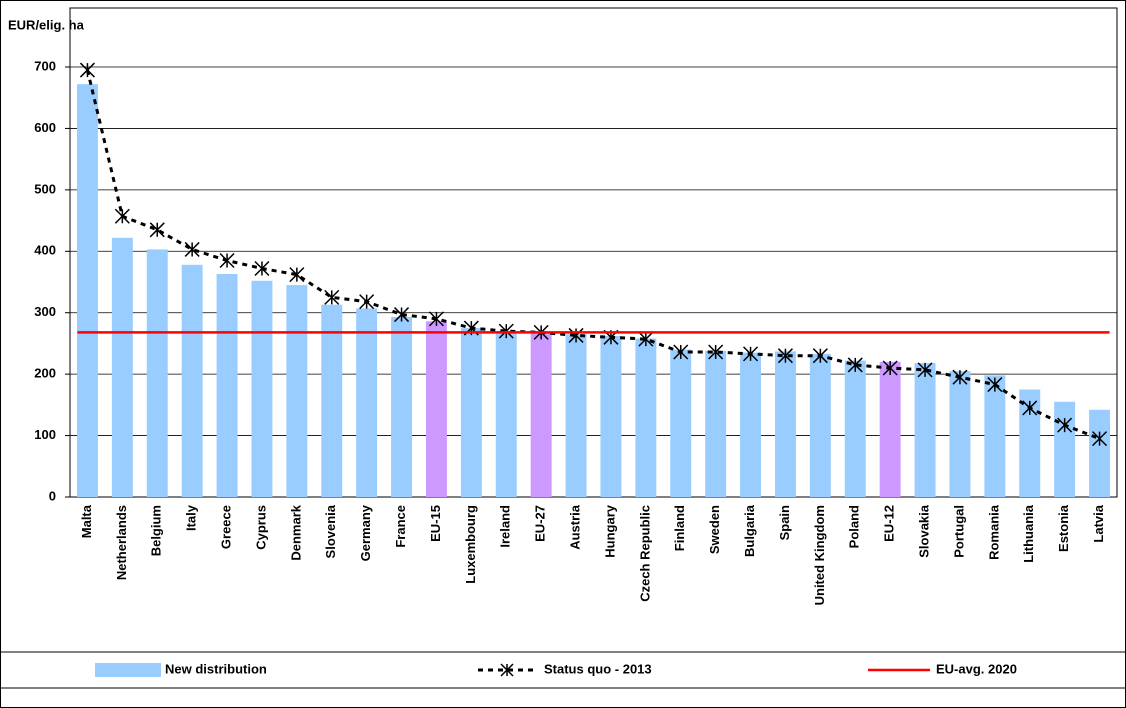 The width and height of the screenshot is (1126, 708). I want to click on x-tick-label: Portugal, so click(958, 531).